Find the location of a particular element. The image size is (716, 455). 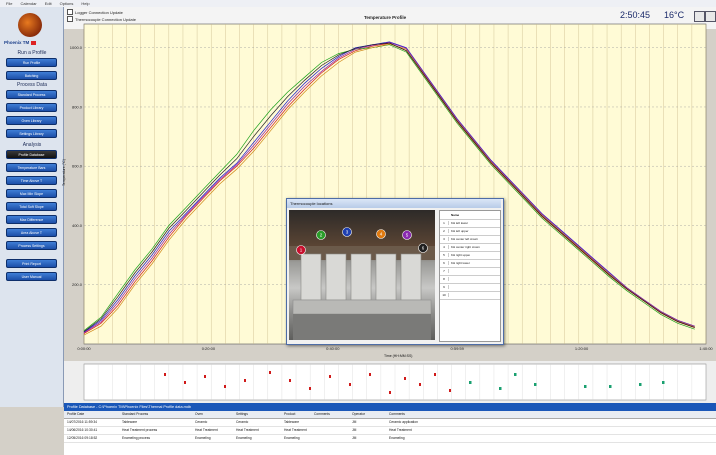

settings-library-button: Settings Library is located at coordinates (31, 133).